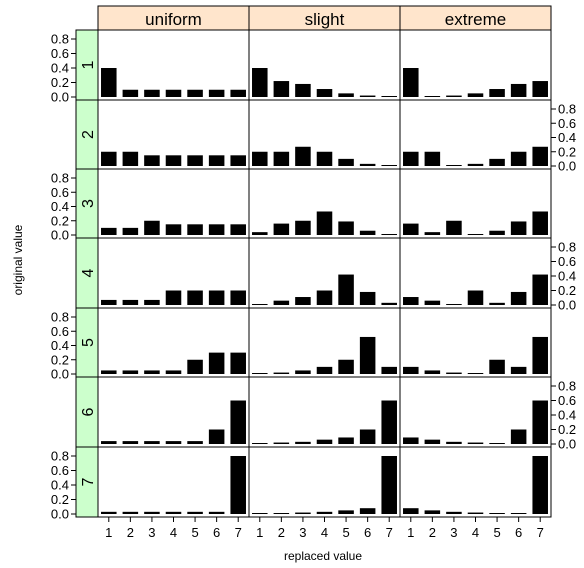 The image size is (584, 568). I want to click on x-tick-label: 7, so click(540, 532).